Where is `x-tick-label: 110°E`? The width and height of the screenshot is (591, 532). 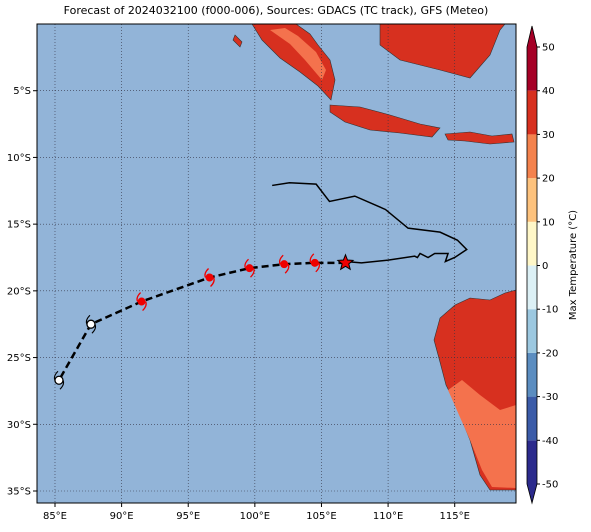 x-tick-label: 110°E is located at coordinates (388, 516).